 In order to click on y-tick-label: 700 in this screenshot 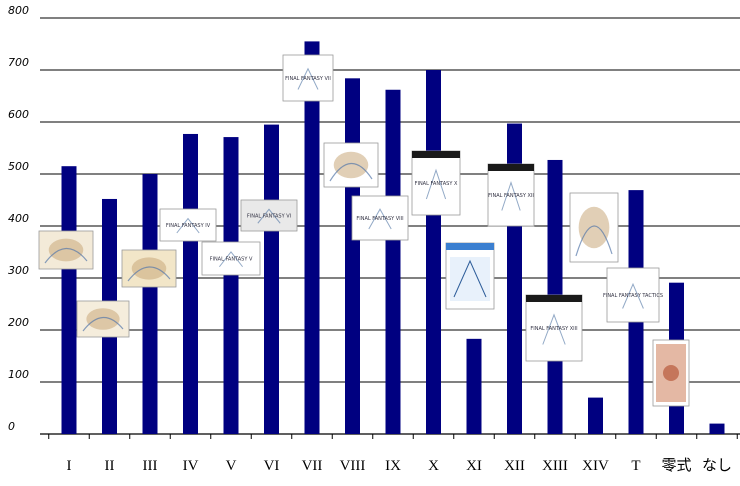, I will do `click(18, 62)`.